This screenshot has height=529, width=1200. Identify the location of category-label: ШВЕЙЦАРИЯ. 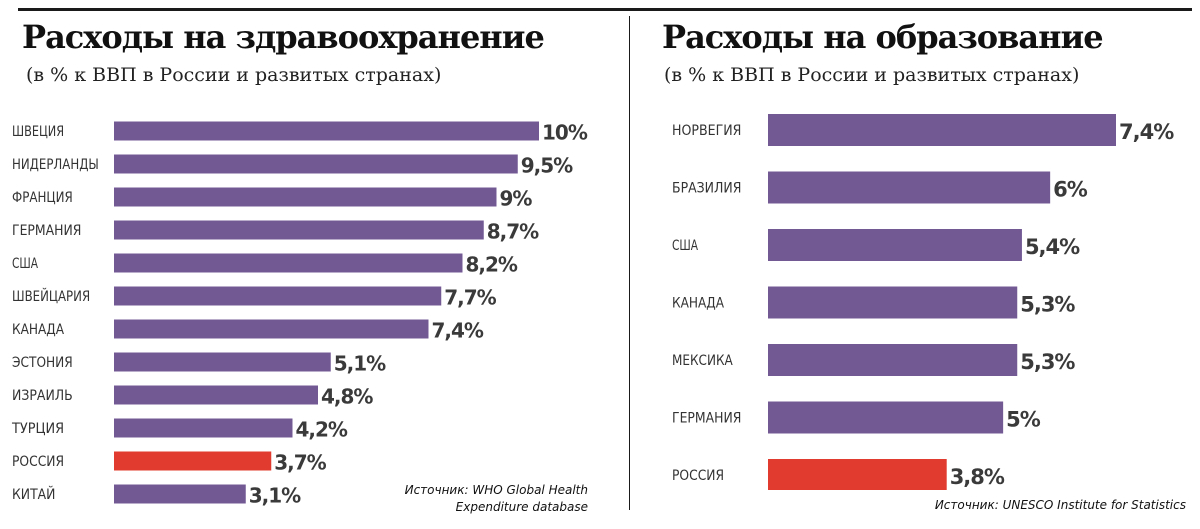
(51, 296).